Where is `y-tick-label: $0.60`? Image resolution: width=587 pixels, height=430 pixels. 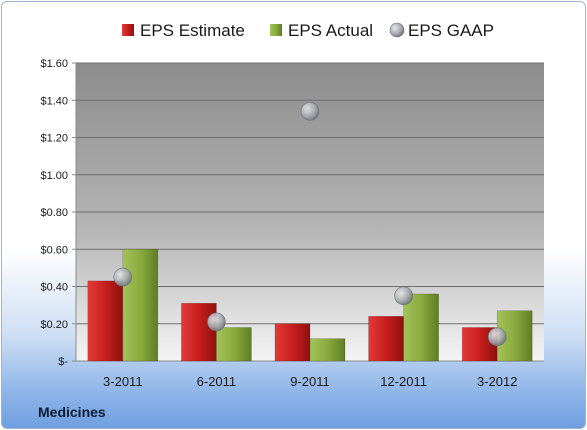 y-tick-label: $0.60 is located at coordinates (54, 250).